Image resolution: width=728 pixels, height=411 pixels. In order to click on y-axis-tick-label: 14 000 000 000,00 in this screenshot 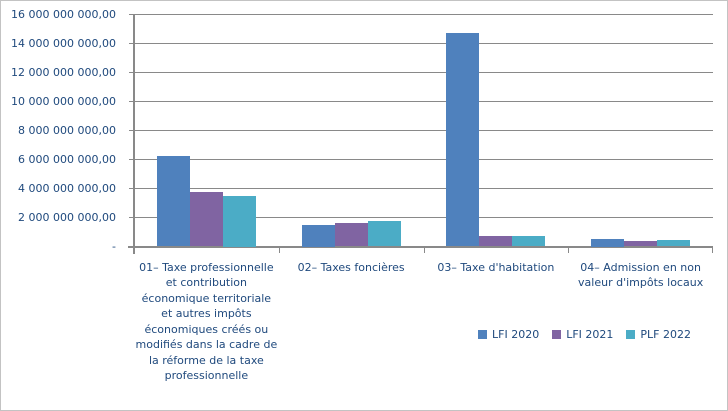, I will do `click(63, 43)`.